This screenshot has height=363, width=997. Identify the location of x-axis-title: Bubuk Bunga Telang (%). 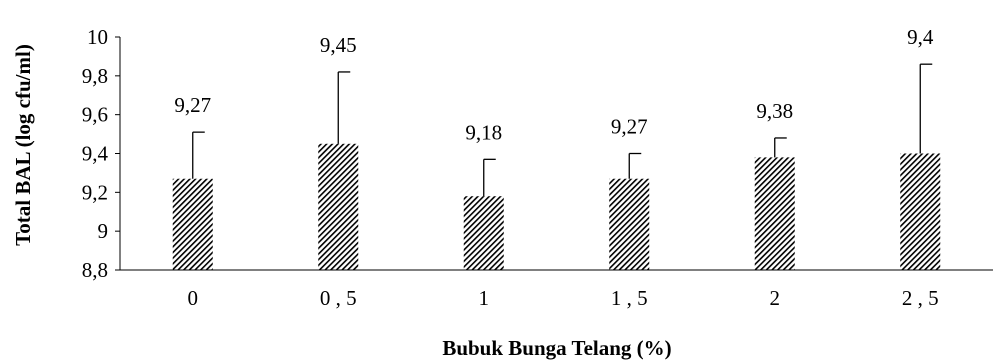
(556, 348).